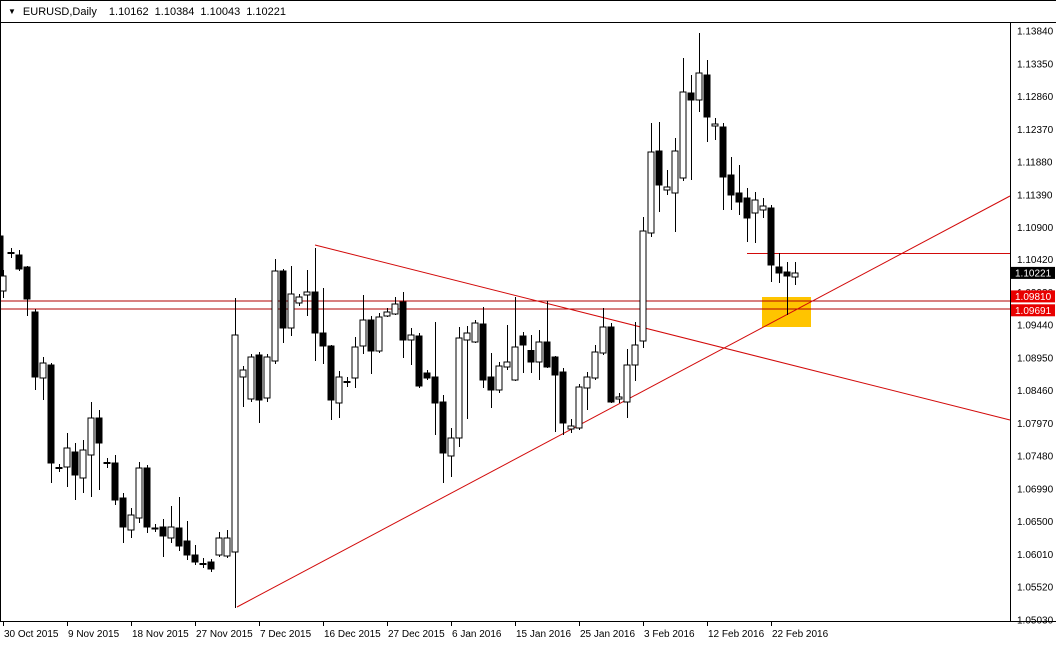 This screenshot has width=1056, height=645. I want to click on svg-text: 7 Dec 2015, so click(286, 634).